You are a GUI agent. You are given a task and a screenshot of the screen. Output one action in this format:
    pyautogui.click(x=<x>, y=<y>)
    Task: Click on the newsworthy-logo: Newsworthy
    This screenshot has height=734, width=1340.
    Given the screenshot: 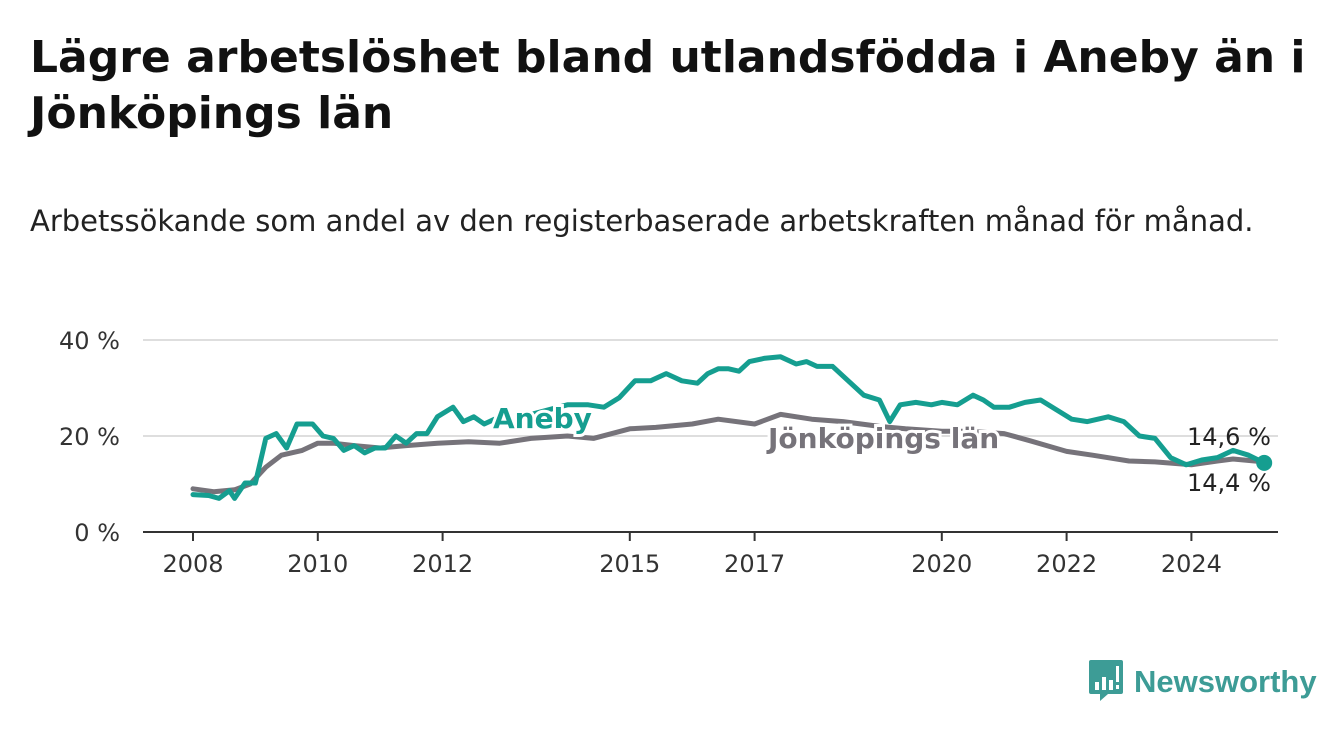 What is the action you would take?
    pyautogui.click(x=1202, y=682)
    